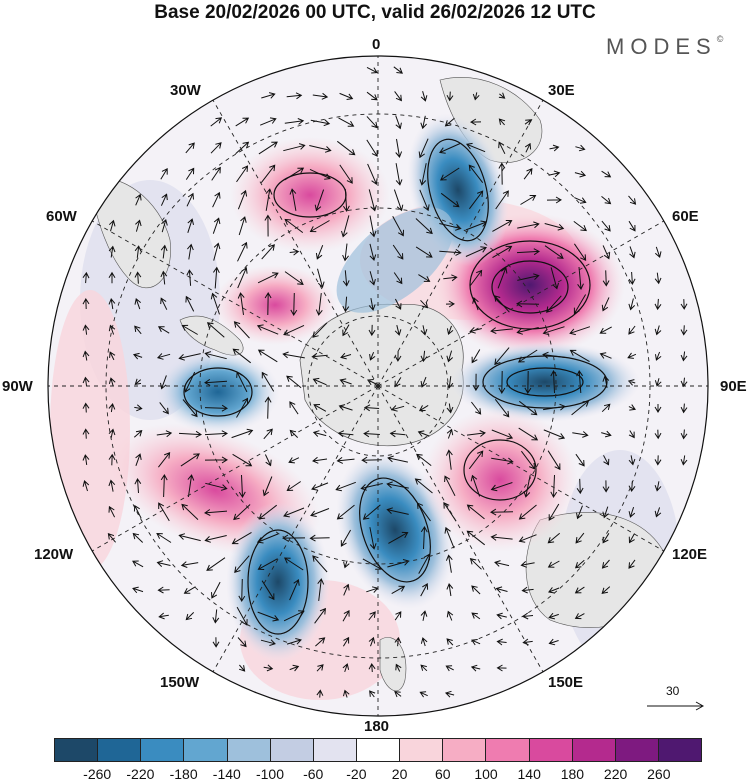  Describe the element at coordinates (637, 750) in the screenshot. I see `colorbar-swatch` at that location.